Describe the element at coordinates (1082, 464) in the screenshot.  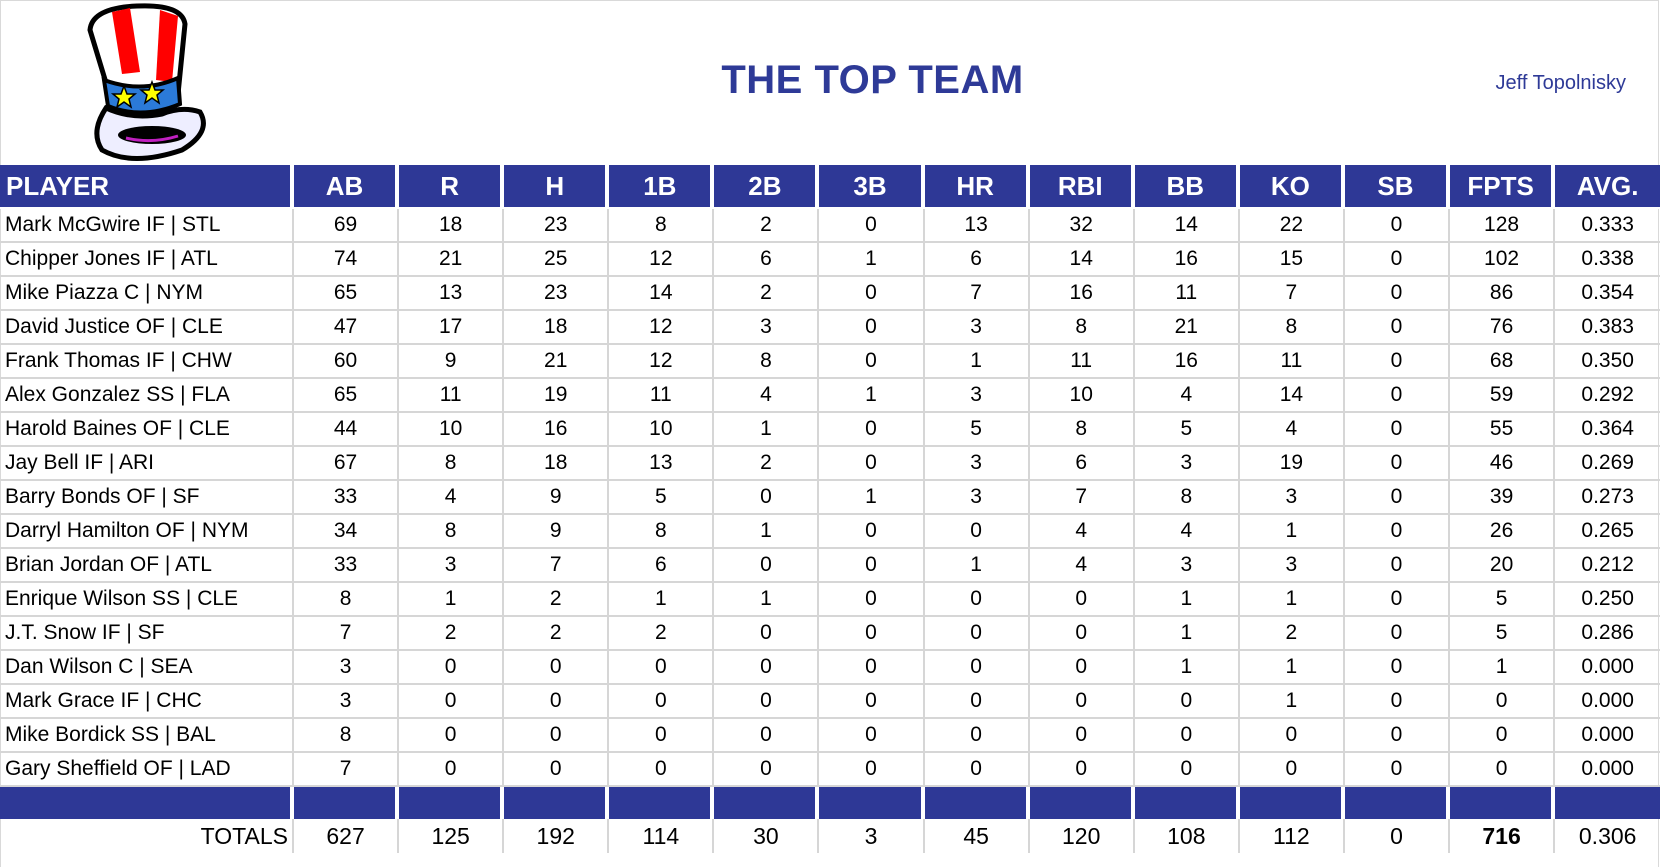
I see `stat-cell-rbi: 6` at that location.